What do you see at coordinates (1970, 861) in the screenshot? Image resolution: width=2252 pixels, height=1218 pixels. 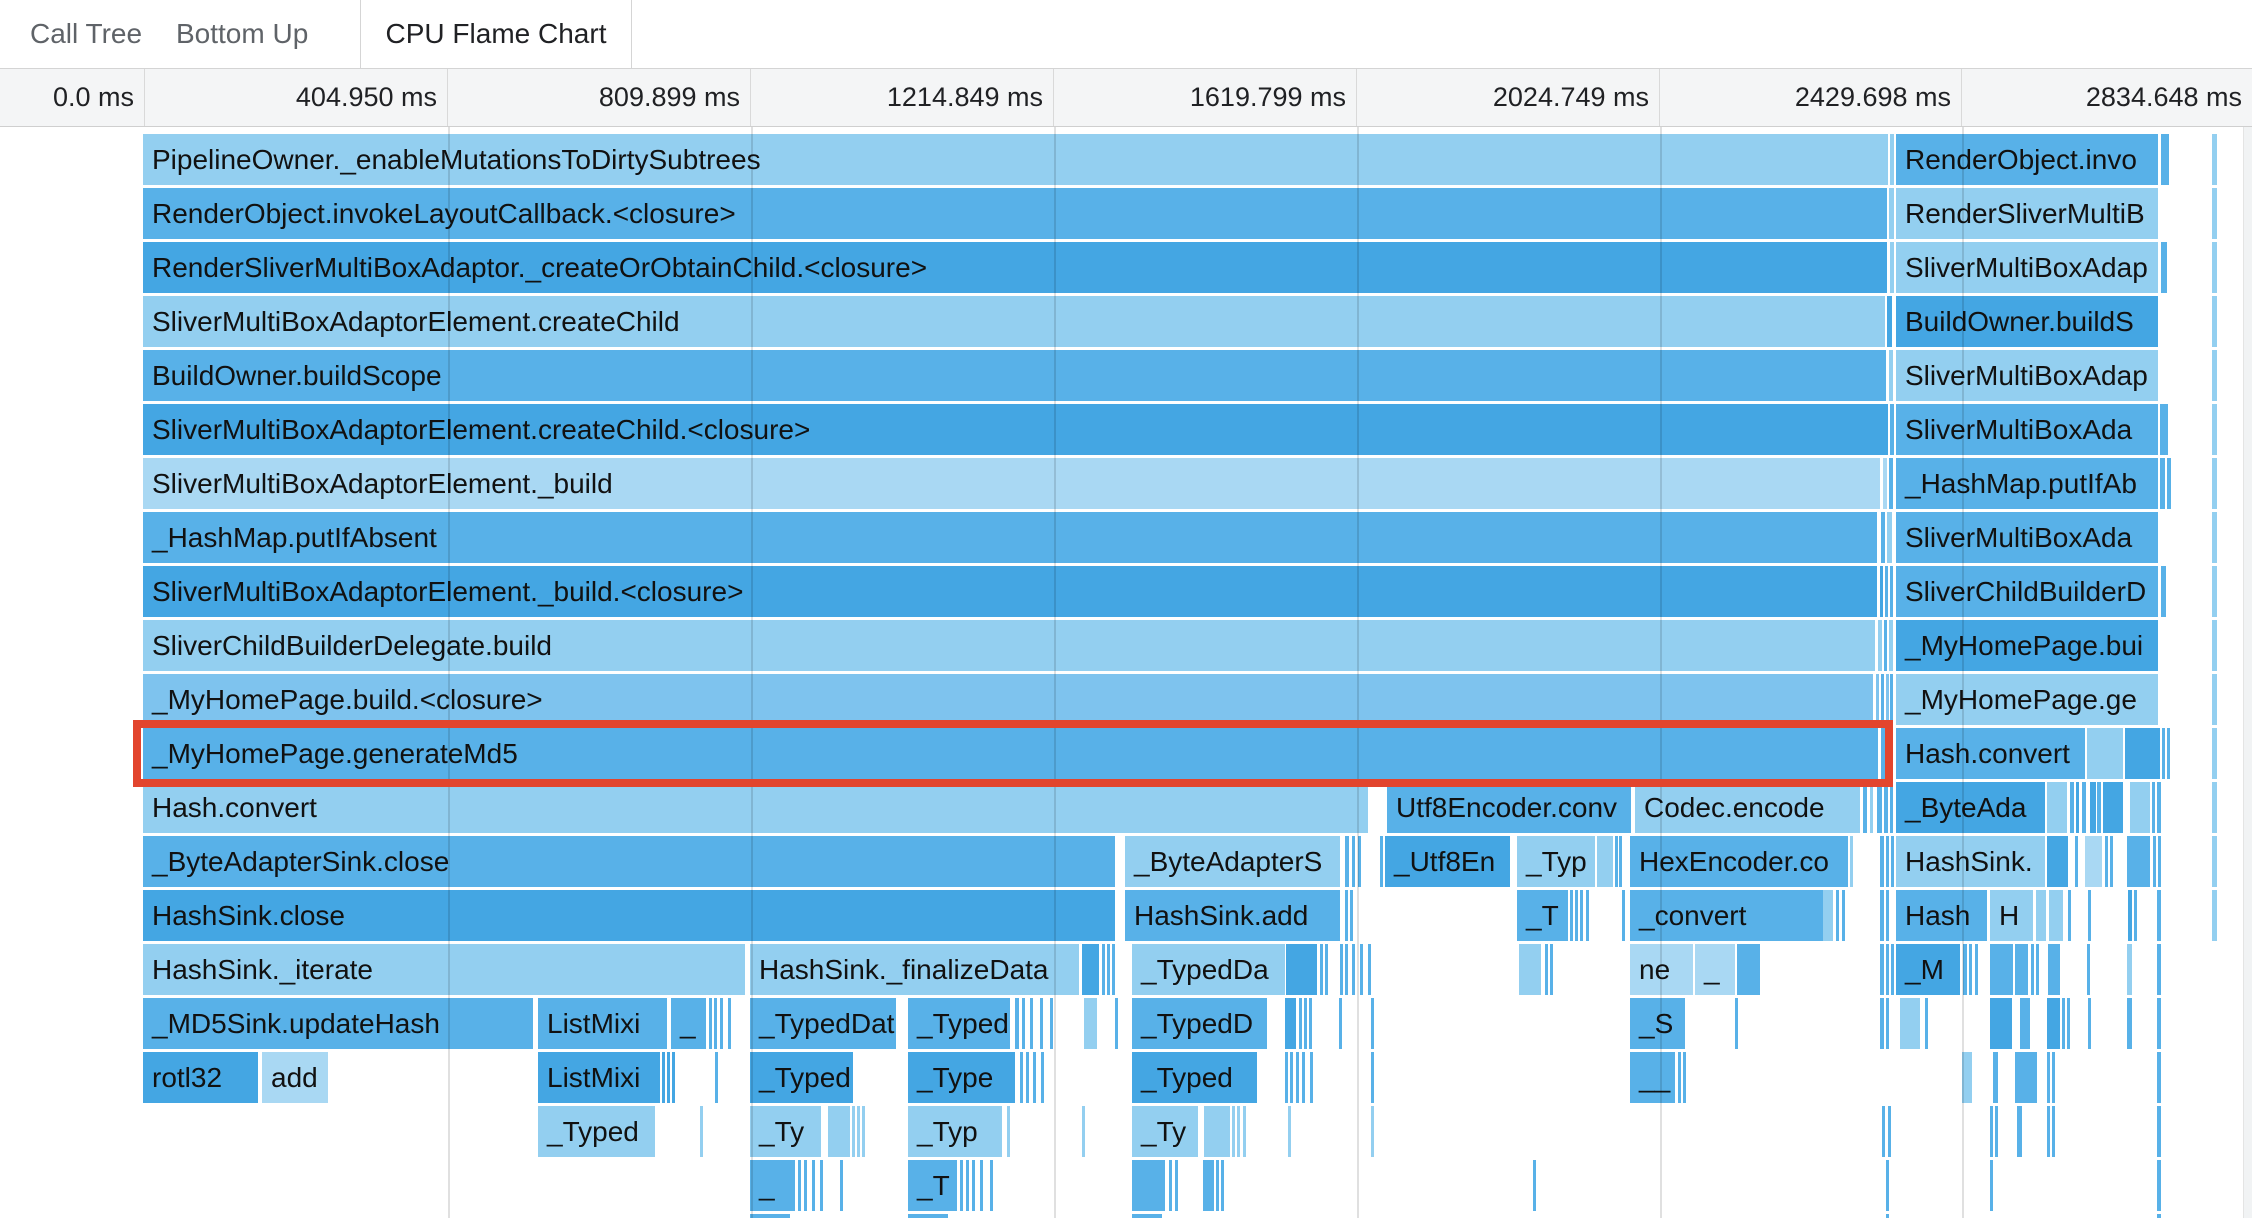 I see `flame-bar: HashSink.` at bounding box center [1970, 861].